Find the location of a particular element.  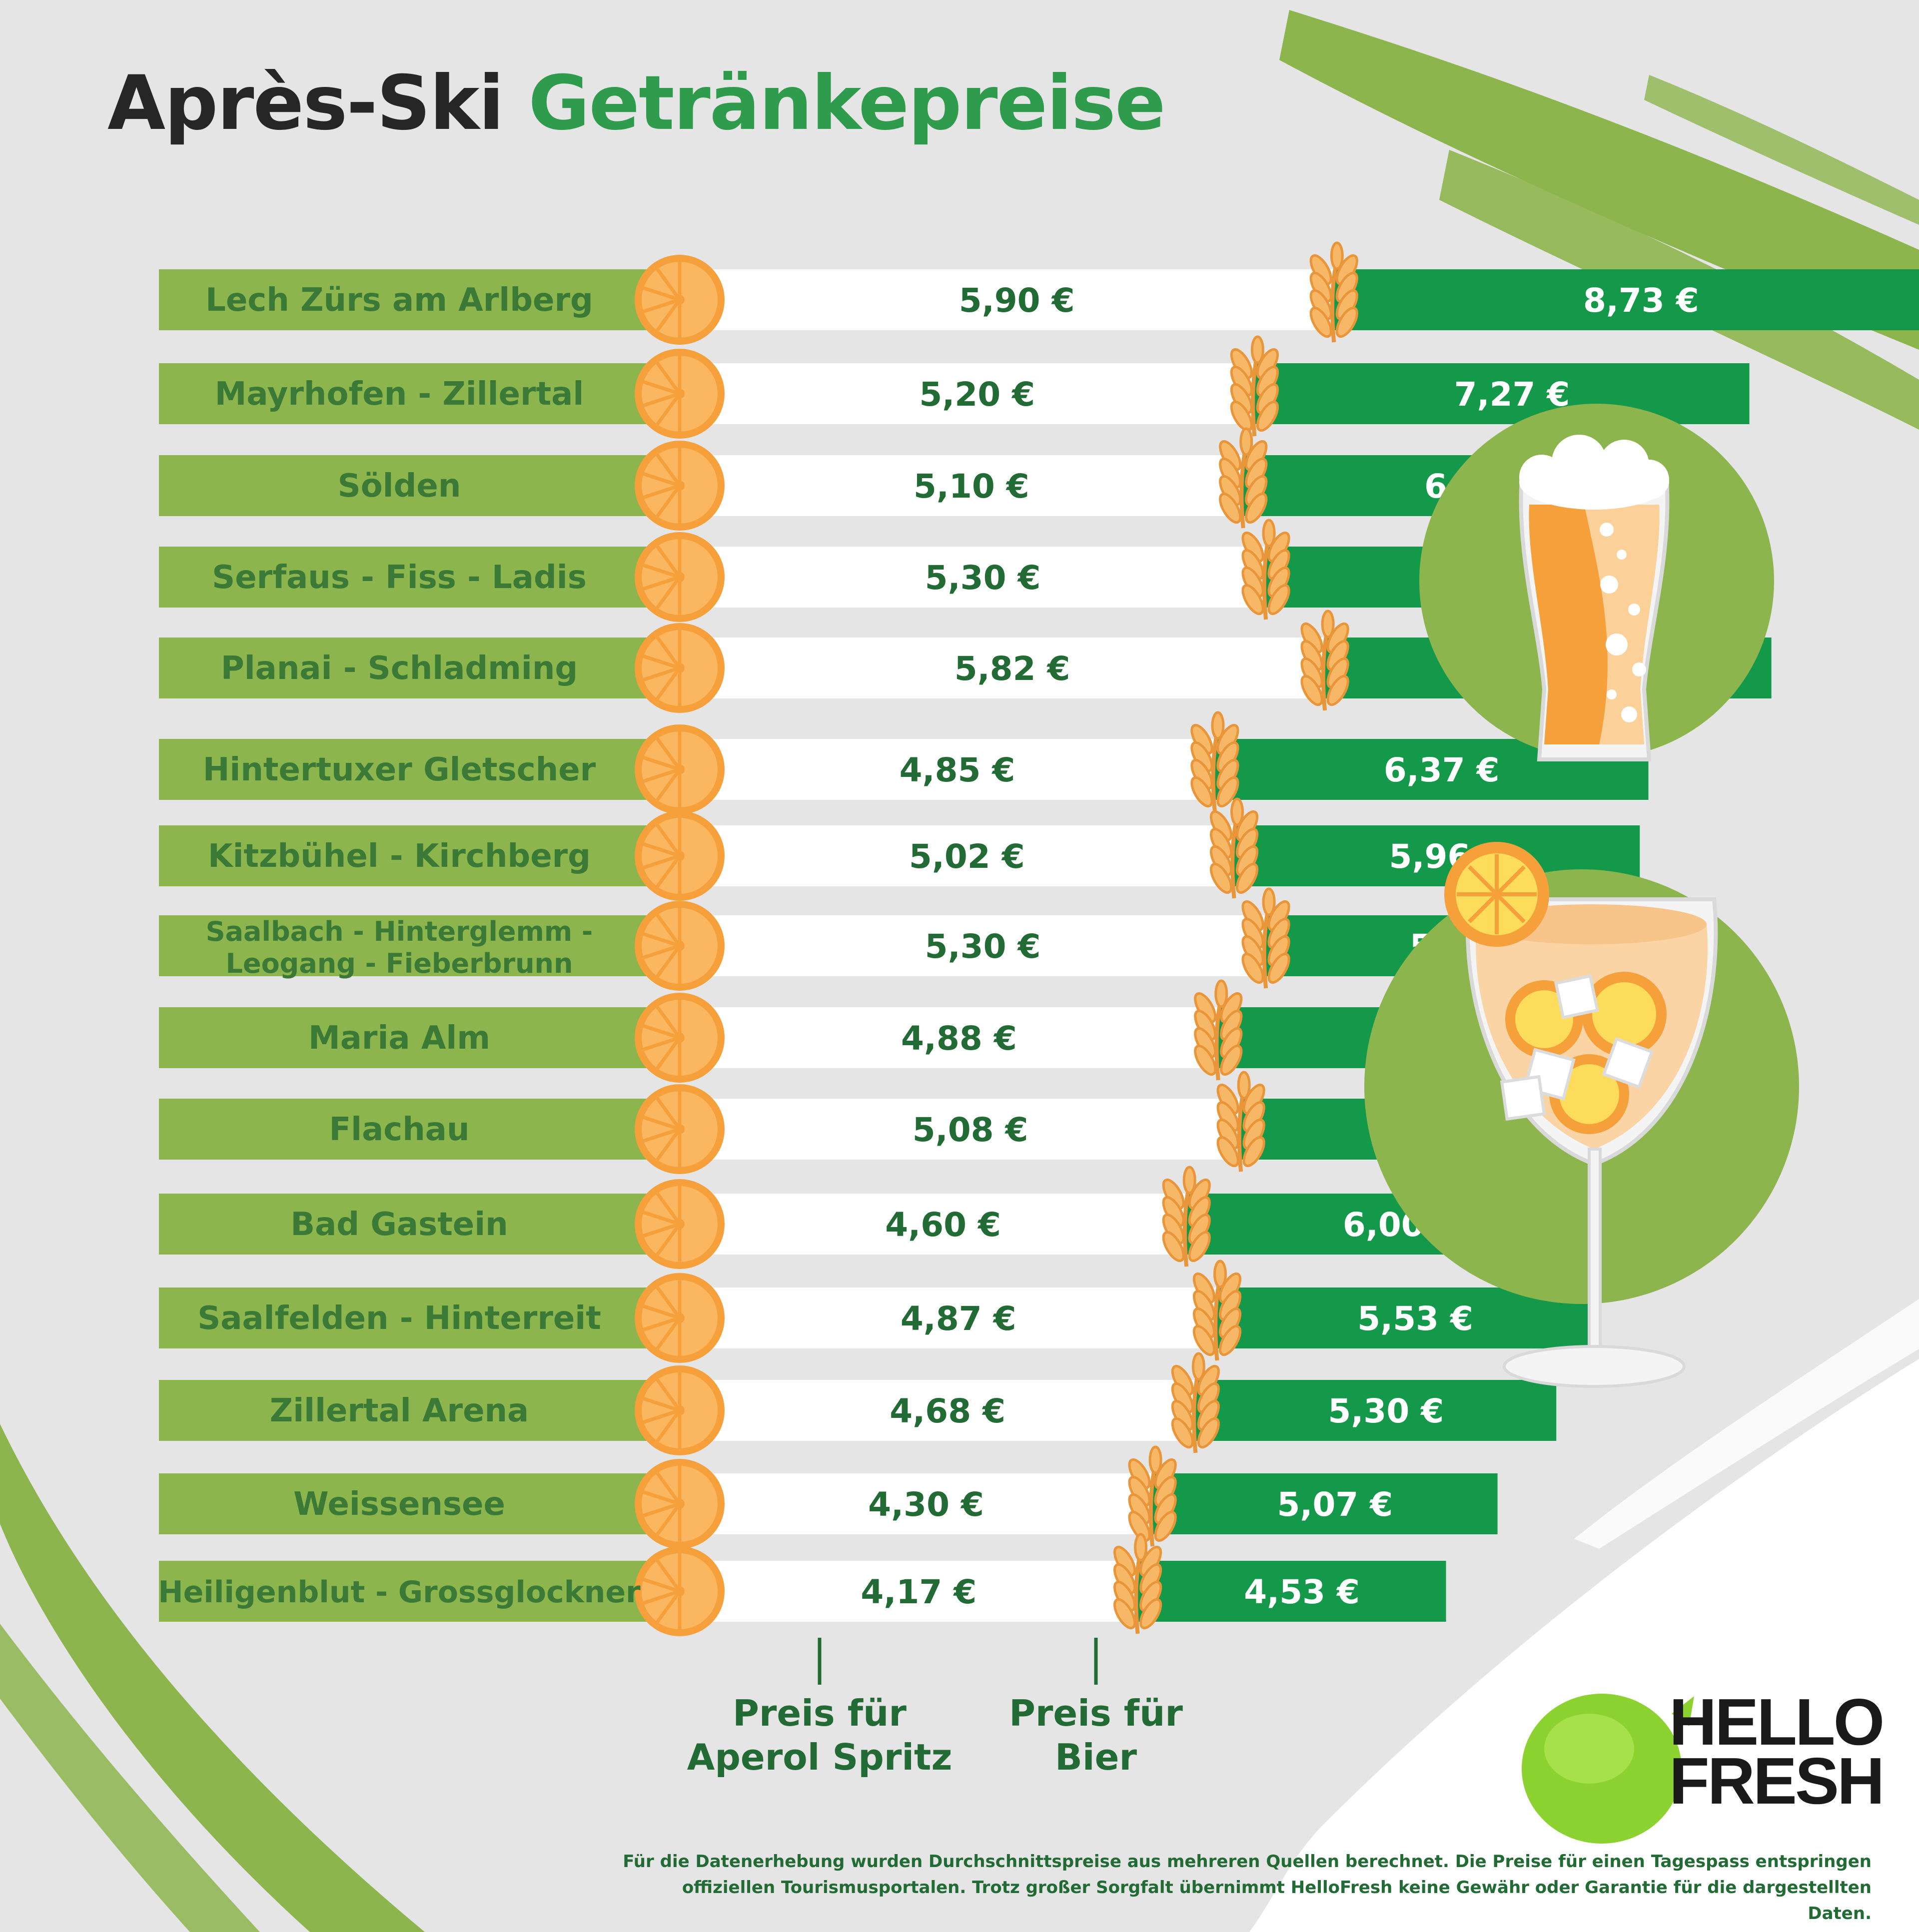

resort-name-label: Bad Gastein is located at coordinates (399, 1224).